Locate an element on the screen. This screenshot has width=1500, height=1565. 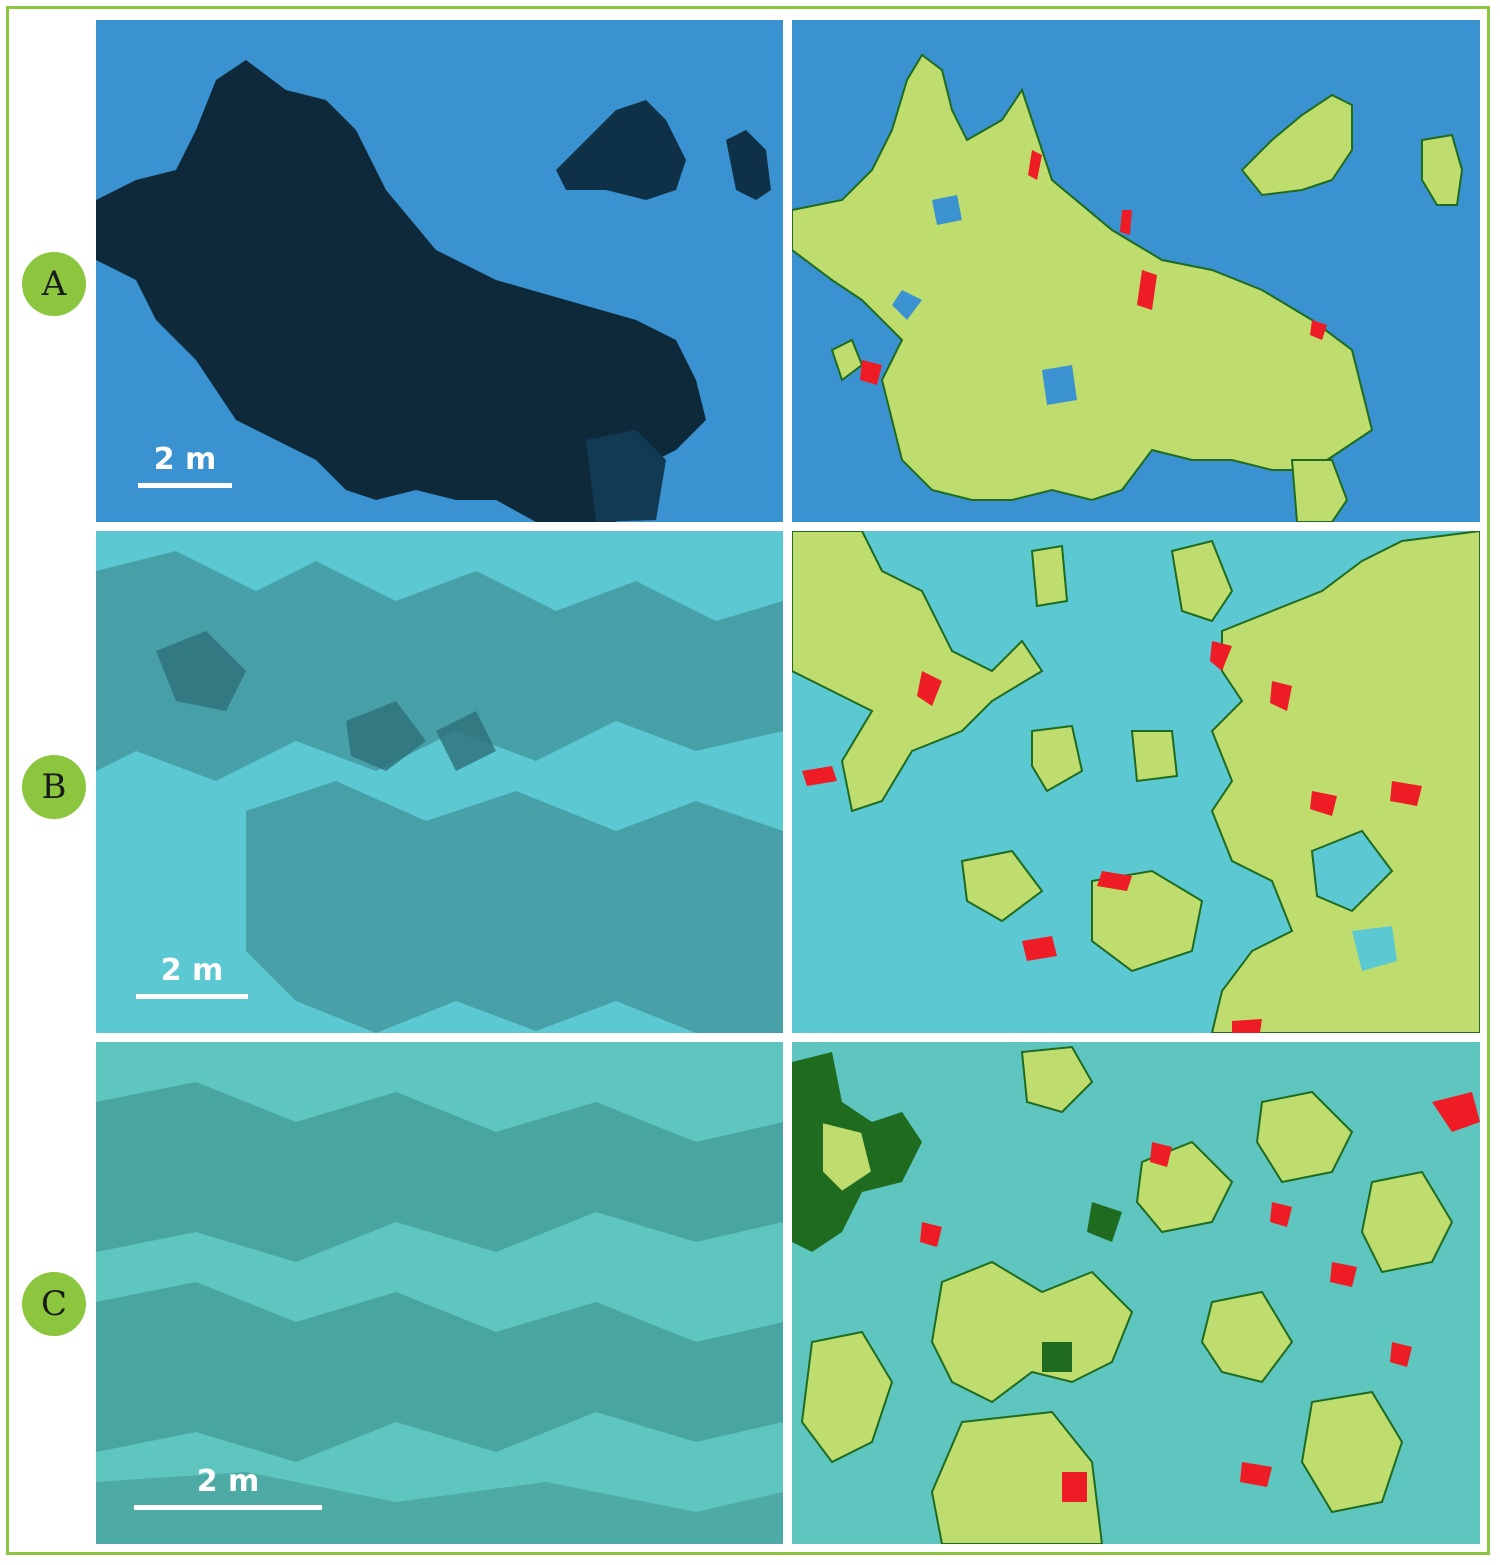
photo-panel-c: 2 m is located at coordinates (439, 1293).